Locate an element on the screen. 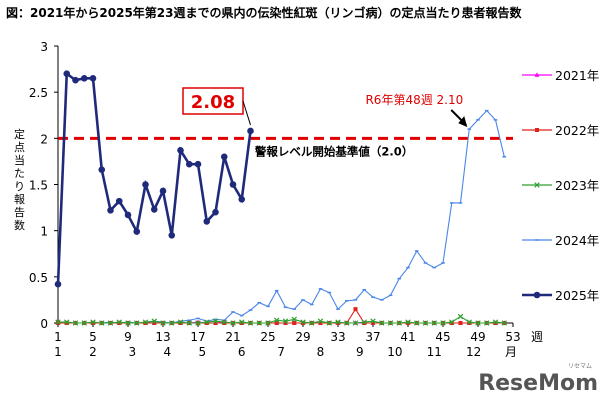 The image size is (610, 400). callout-leader is located at coordinates (246, 113).